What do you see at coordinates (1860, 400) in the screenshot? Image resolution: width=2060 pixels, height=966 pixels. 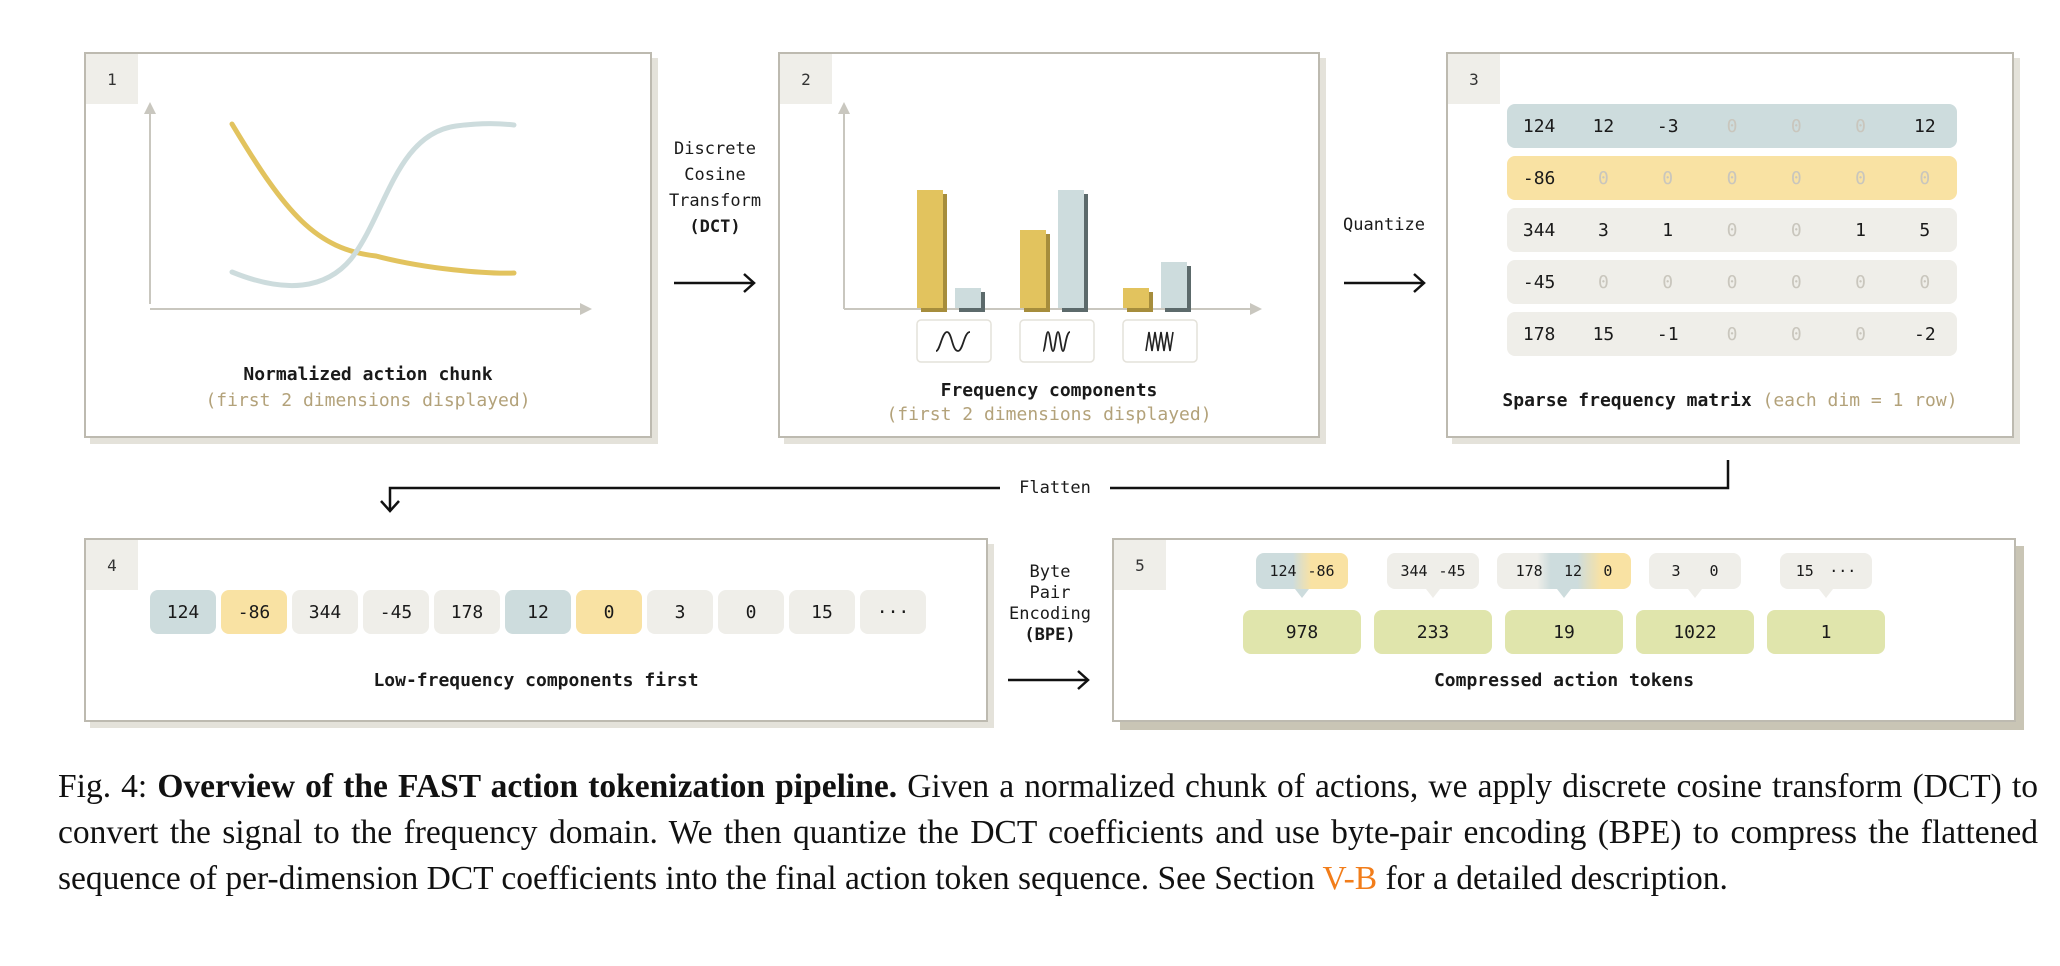 I see `panel-subtitle: (each dim = 1 row)` at bounding box center [1860, 400].